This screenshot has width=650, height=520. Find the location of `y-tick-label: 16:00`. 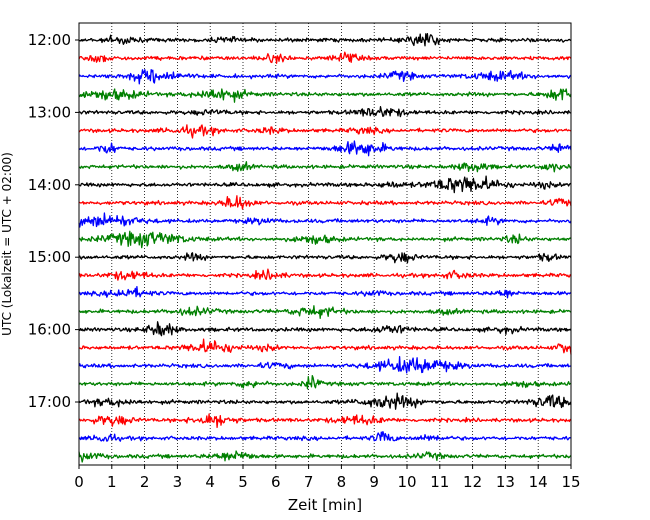

y-tick-label: 16:00 is located at coordinates (49, 330).